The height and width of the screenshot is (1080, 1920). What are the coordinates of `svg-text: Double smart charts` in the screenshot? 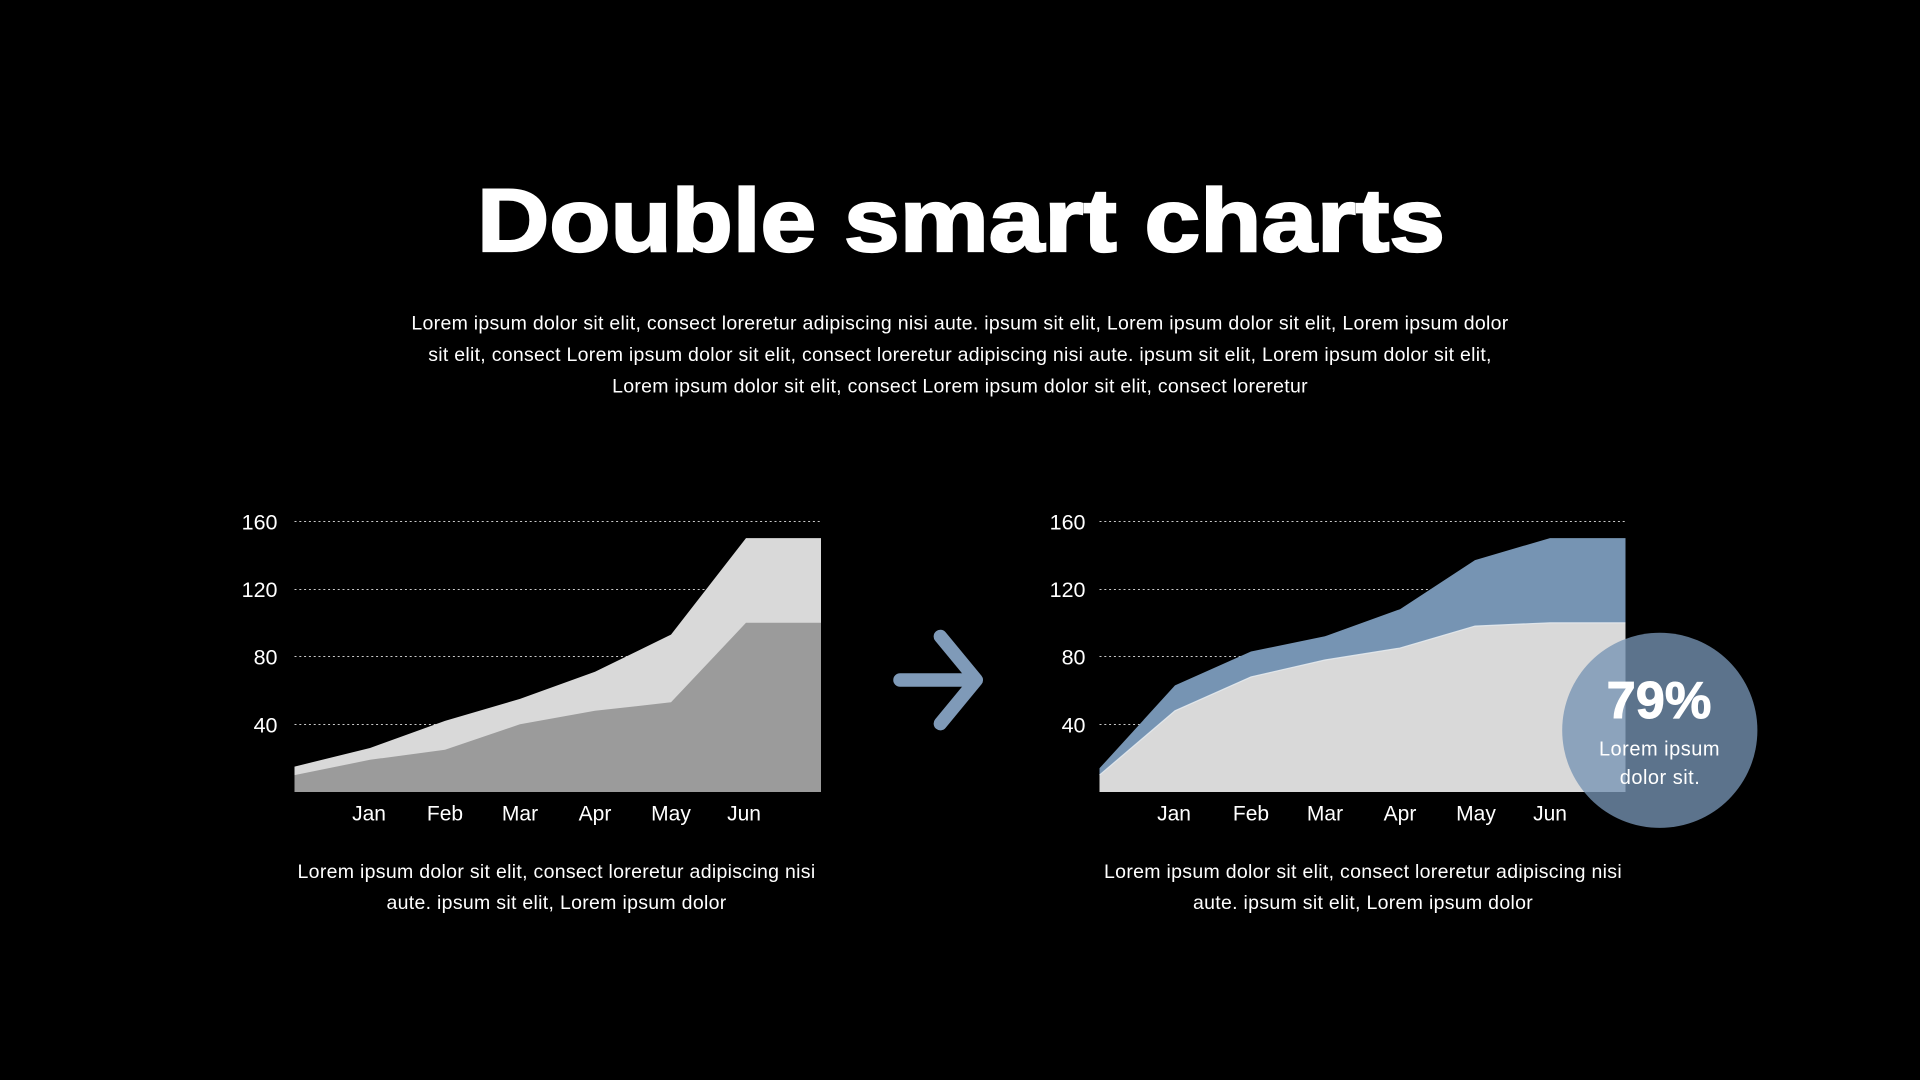 It's located at (961, 220).